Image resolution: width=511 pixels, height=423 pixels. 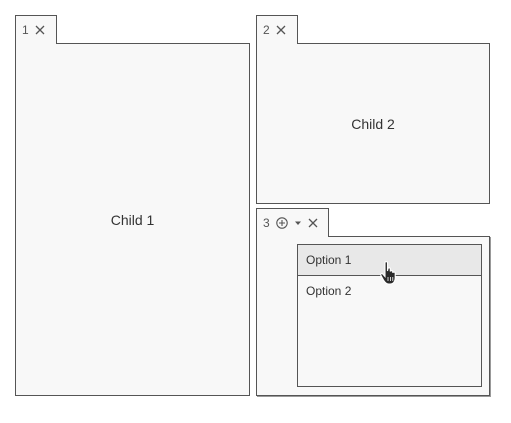 I want to click on dropdown-option-2: Option 2, so click(x=389, y=291).